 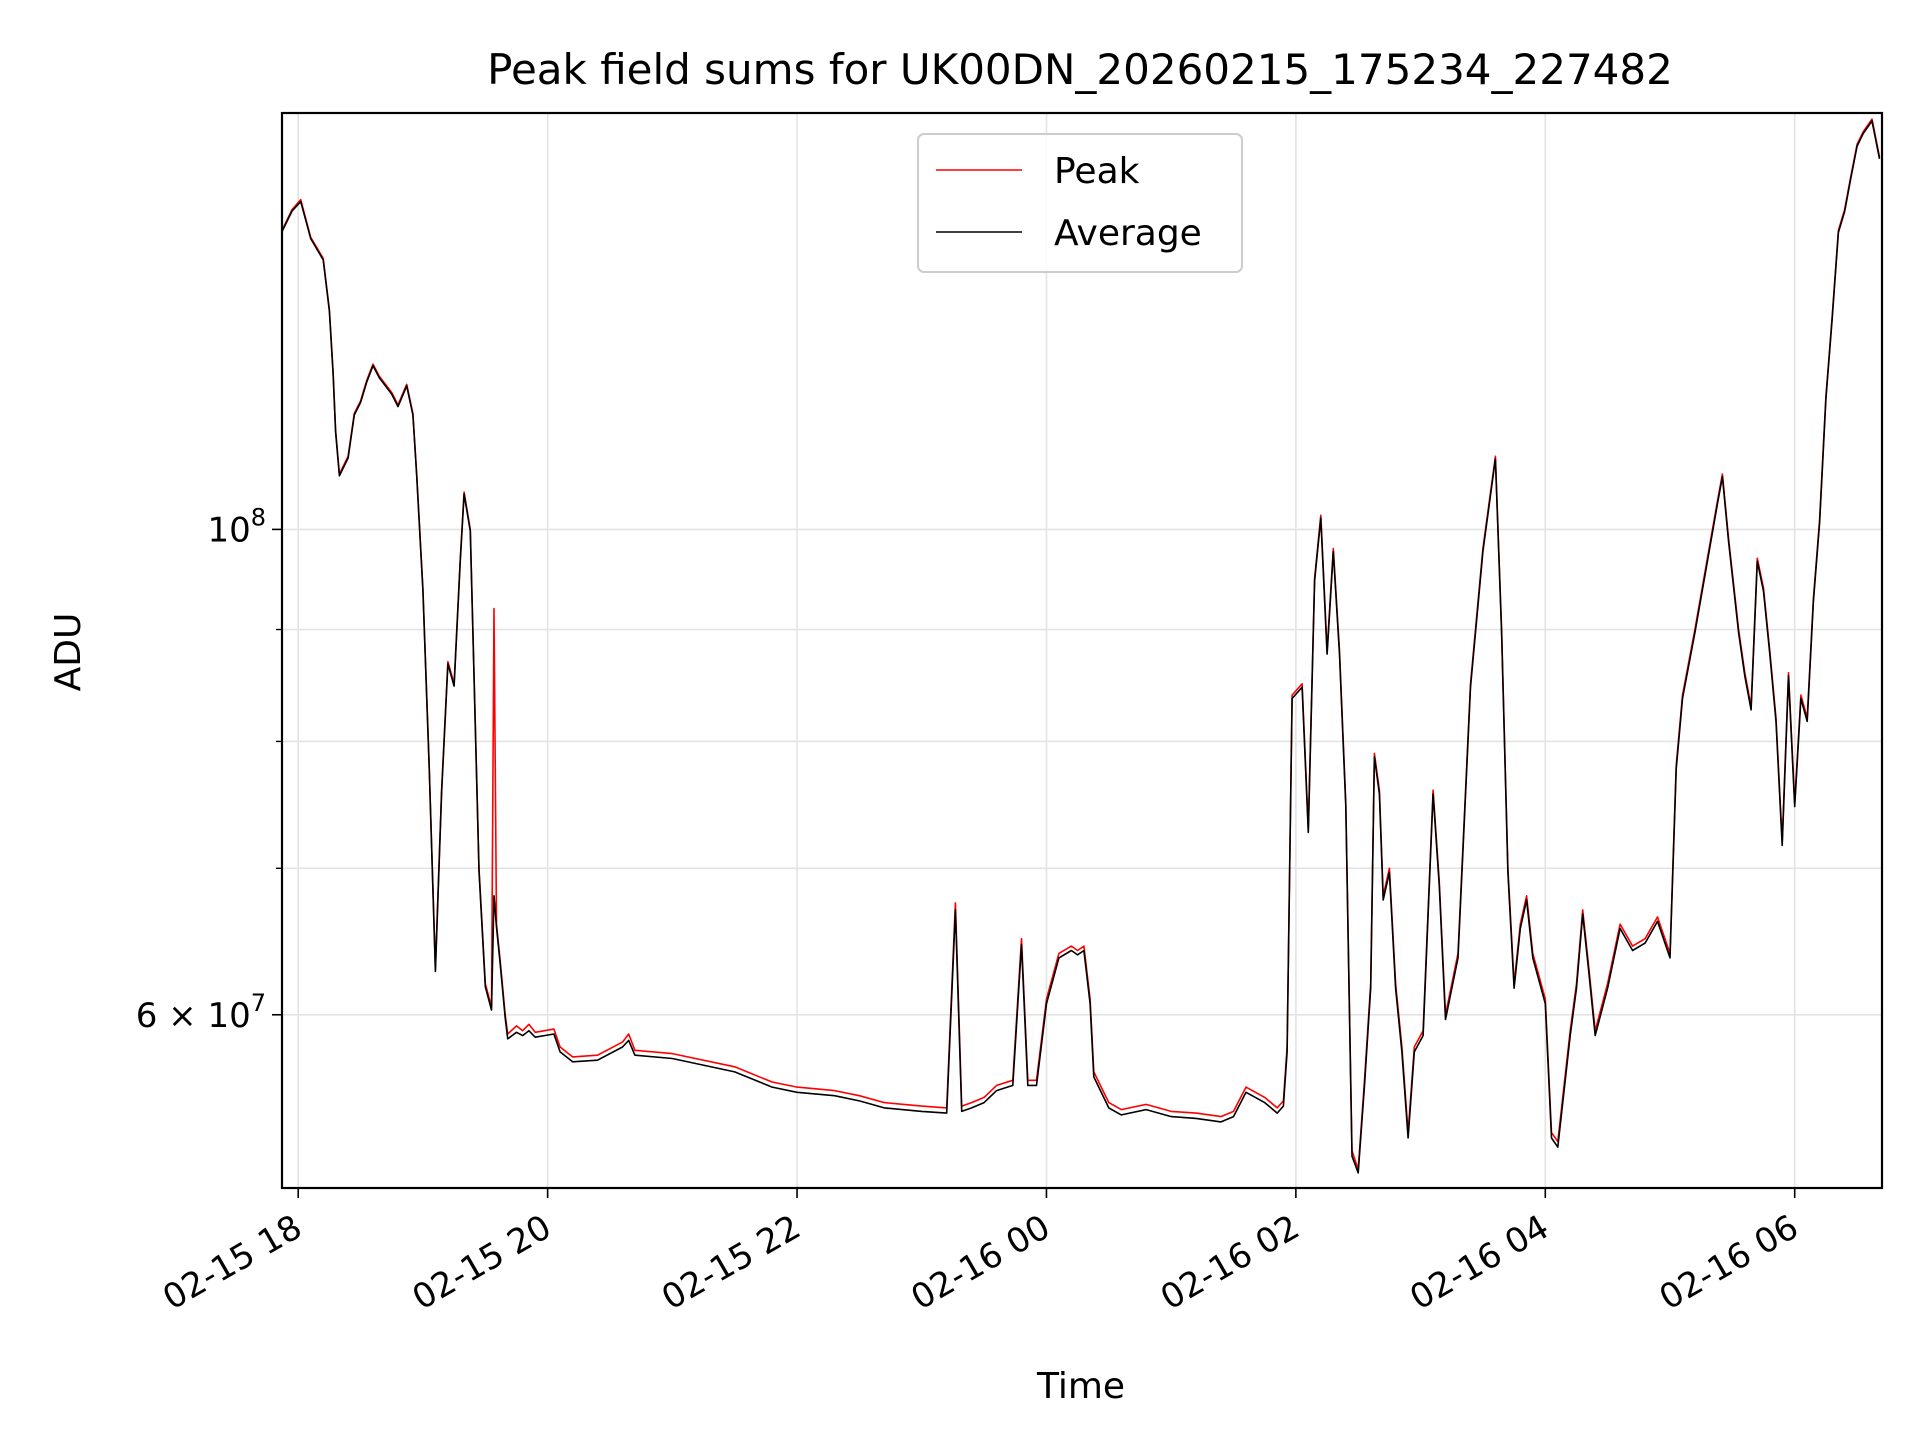 I want to click on legend-label-peak: Peak, so click(x=1097, y=171).